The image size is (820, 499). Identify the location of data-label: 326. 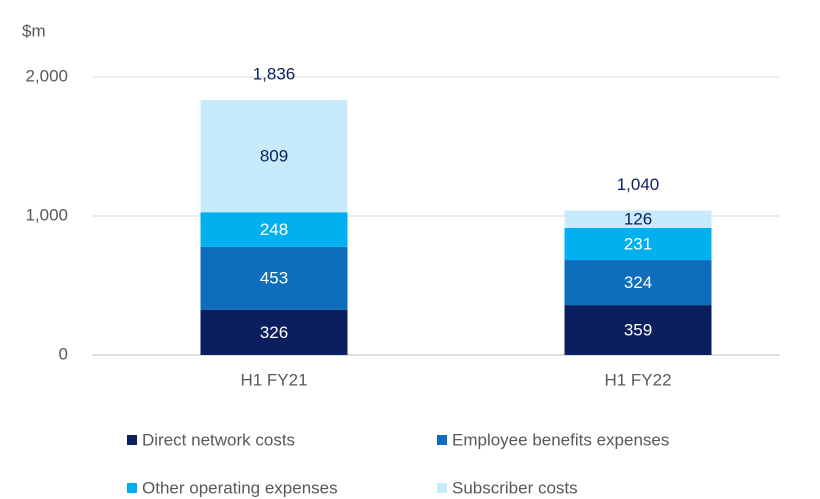
(274, 332).